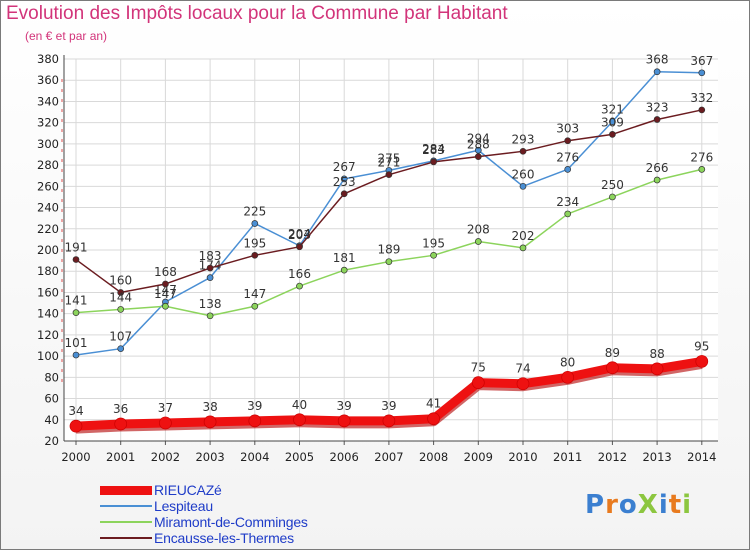 The height and width of the screenshot is (550, 750). Describe the element at coordinates (120, 457) in the screenshot. I see `x-tick-label: 2001` at that location.